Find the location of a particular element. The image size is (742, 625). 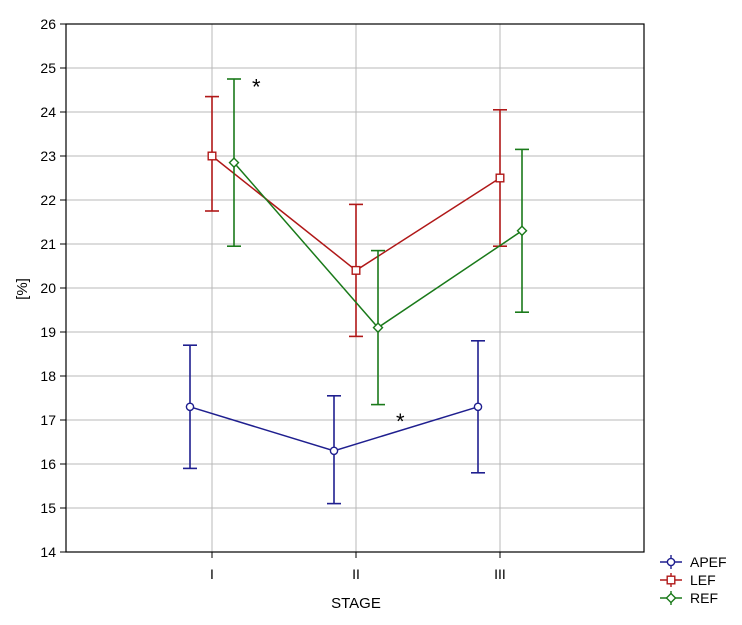

y-tick-label: 25 is located at coordinates (48, 68).